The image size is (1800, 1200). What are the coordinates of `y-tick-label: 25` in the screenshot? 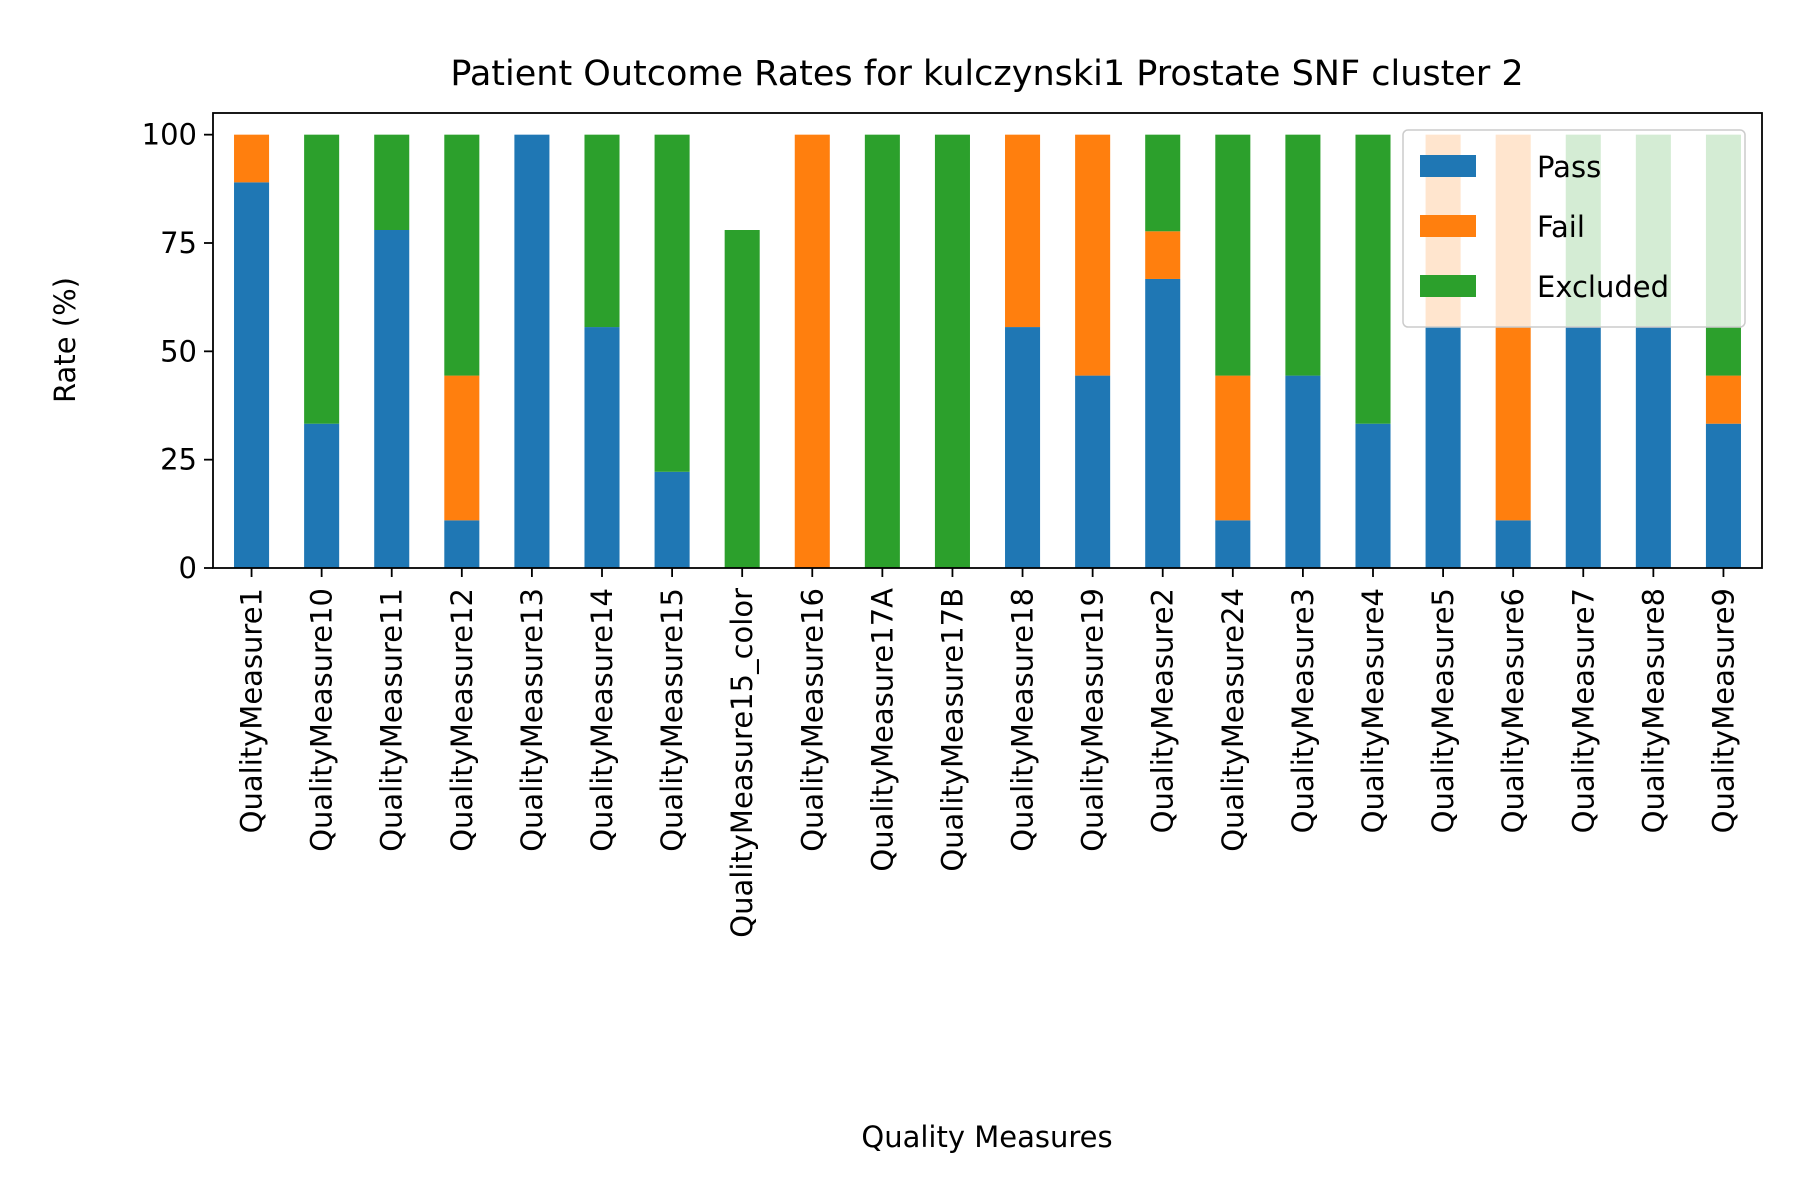 It's located at (178, 460).